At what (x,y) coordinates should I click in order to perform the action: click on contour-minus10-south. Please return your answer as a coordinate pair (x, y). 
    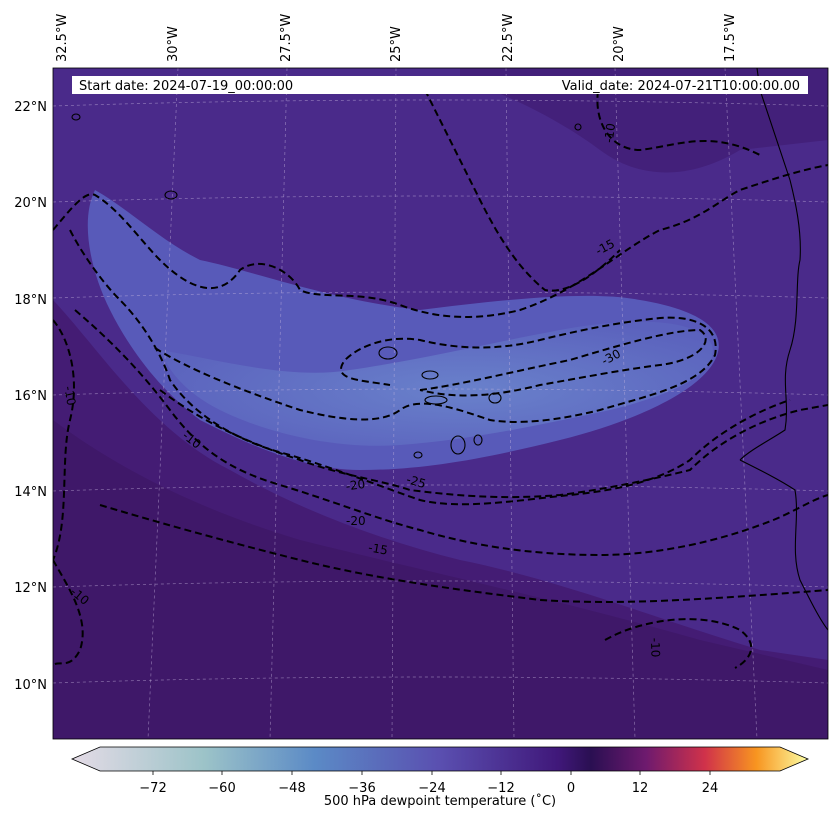
    Looking at the image, I should click on (463, 553).